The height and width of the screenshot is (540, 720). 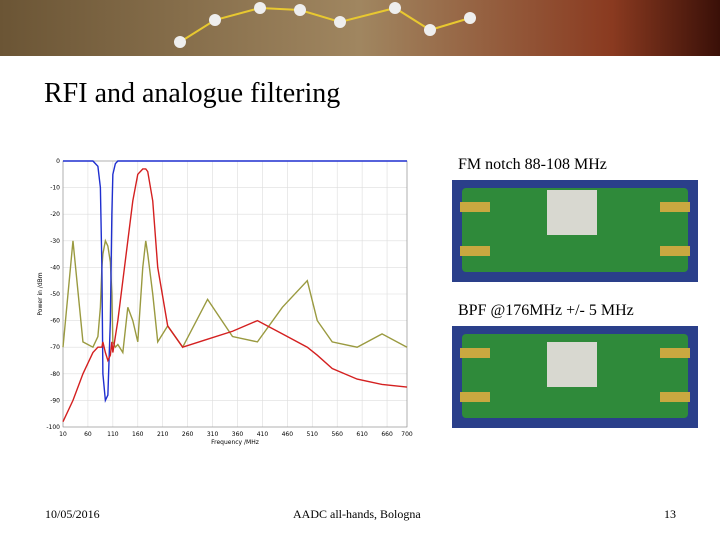 I want to click on x-tick-label: 510, so click(x=313, y=434).